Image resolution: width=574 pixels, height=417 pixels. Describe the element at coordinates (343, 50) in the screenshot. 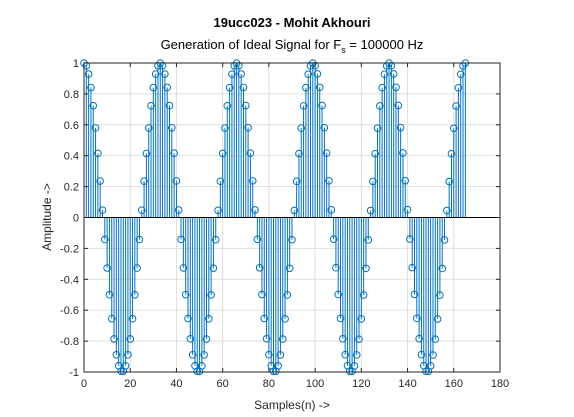

I see `subtitle-subscript: s` at that location.